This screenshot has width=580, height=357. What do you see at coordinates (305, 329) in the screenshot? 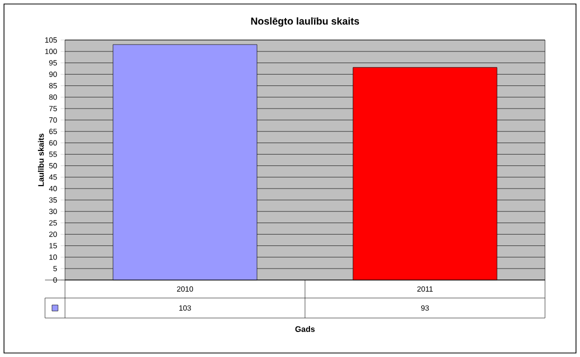
I see `x-axis-title: Gads` at bounding box center [305, 329].